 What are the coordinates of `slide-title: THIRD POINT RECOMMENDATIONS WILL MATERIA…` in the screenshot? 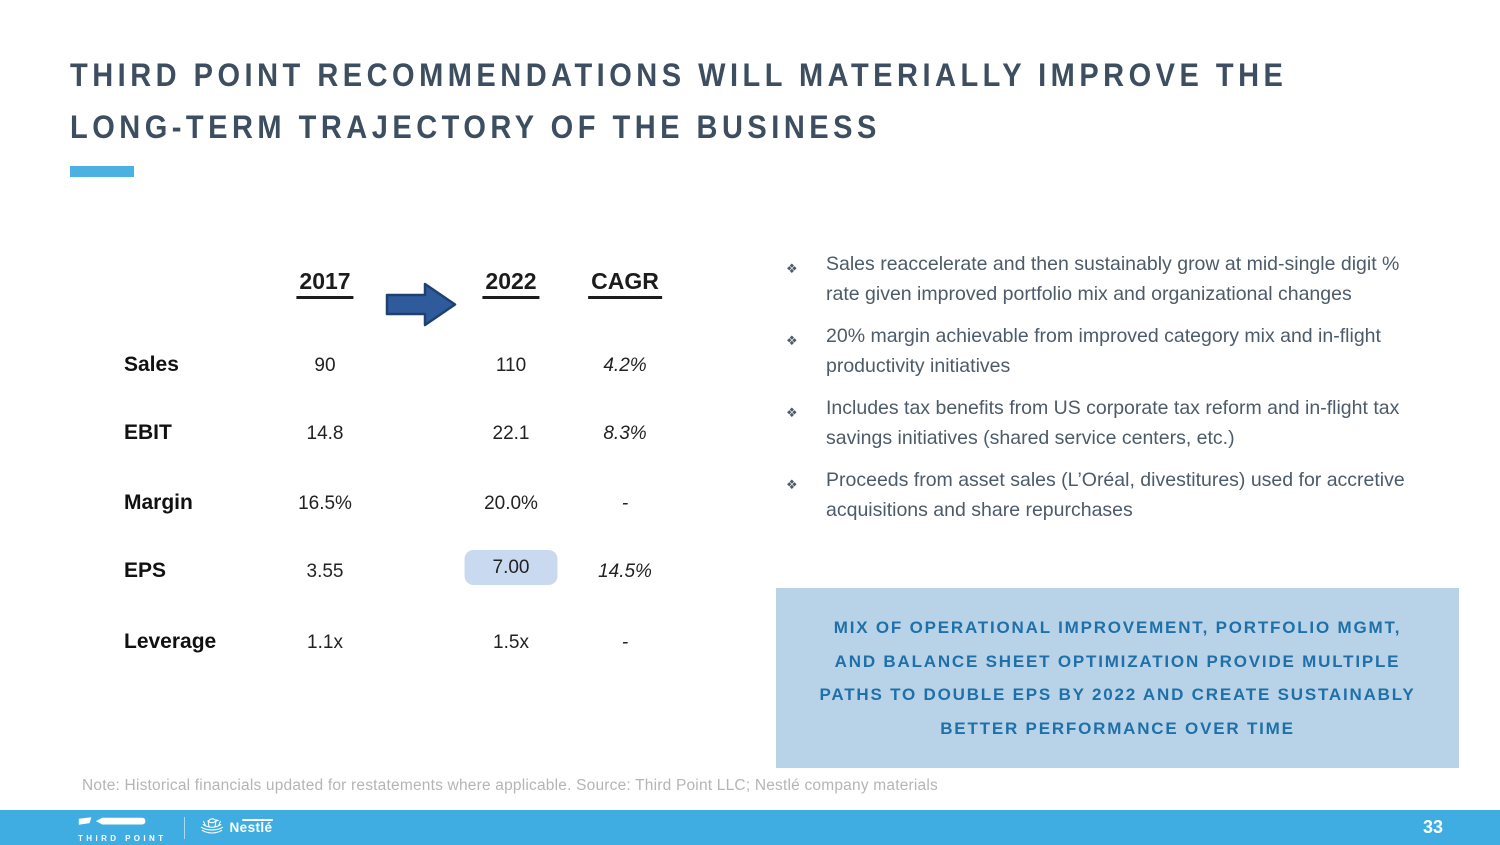 It's located at (750, 102).